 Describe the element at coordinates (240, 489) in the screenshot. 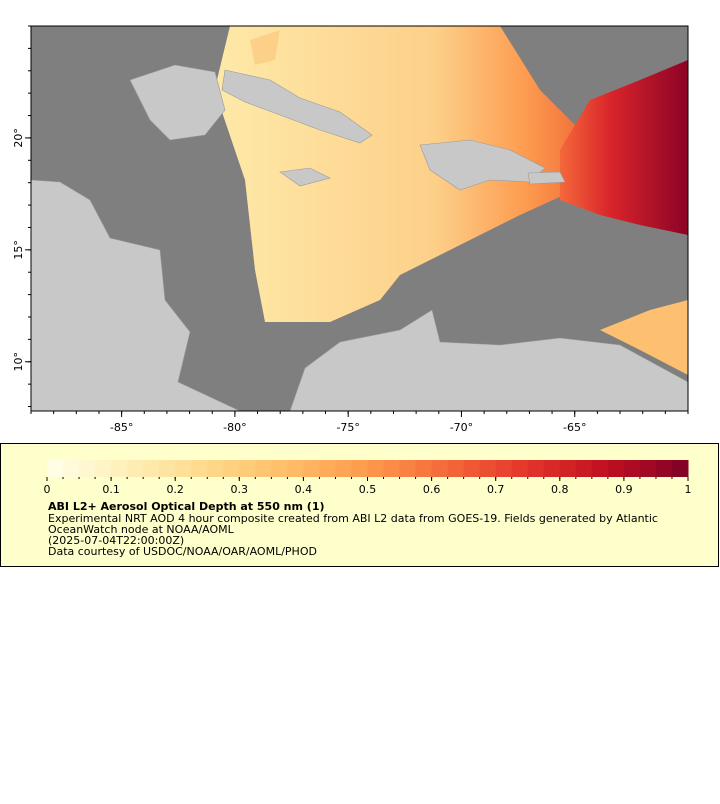

I see `colorbar-tick-label: 0.3` at that location.